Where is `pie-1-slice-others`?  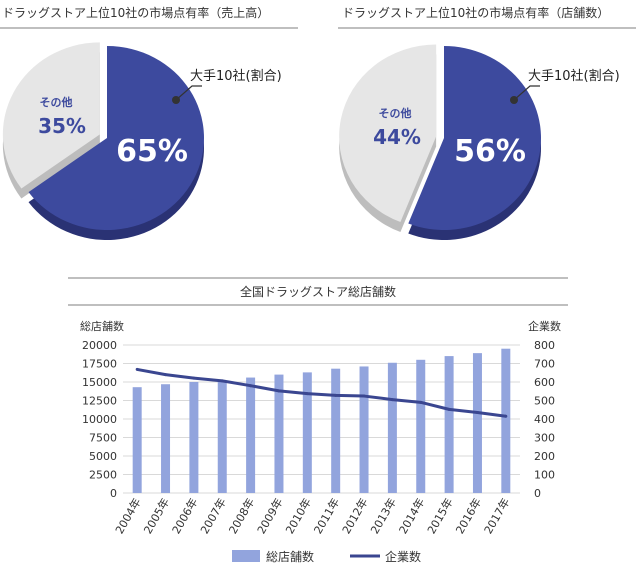
pie-1-slice-others is located at coordinates (51, 115).